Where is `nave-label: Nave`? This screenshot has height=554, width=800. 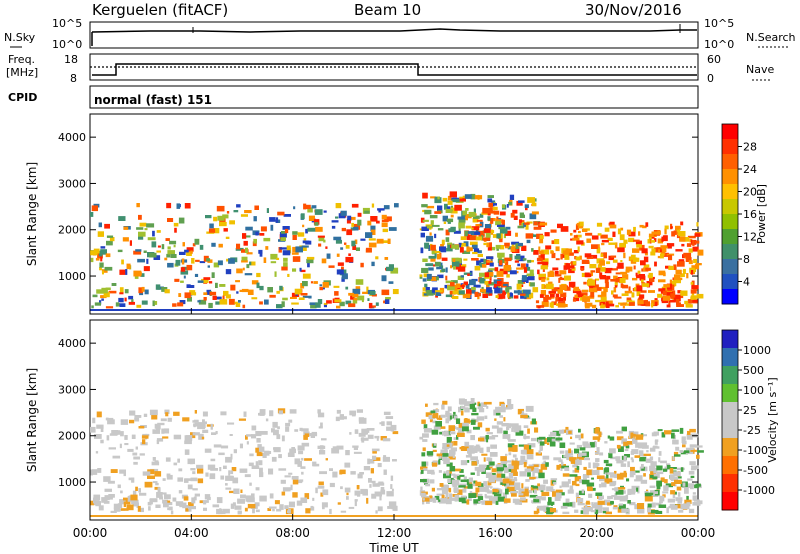
nave-label: Nave is located at coordinates (760, 69).